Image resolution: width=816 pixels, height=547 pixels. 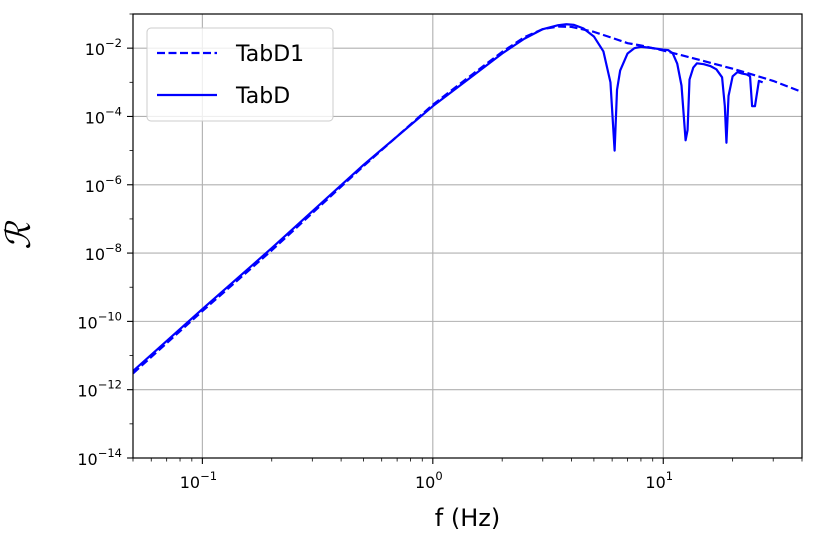 I want to click on x-tick-label: 10⁰, so click(x=429, y=480).